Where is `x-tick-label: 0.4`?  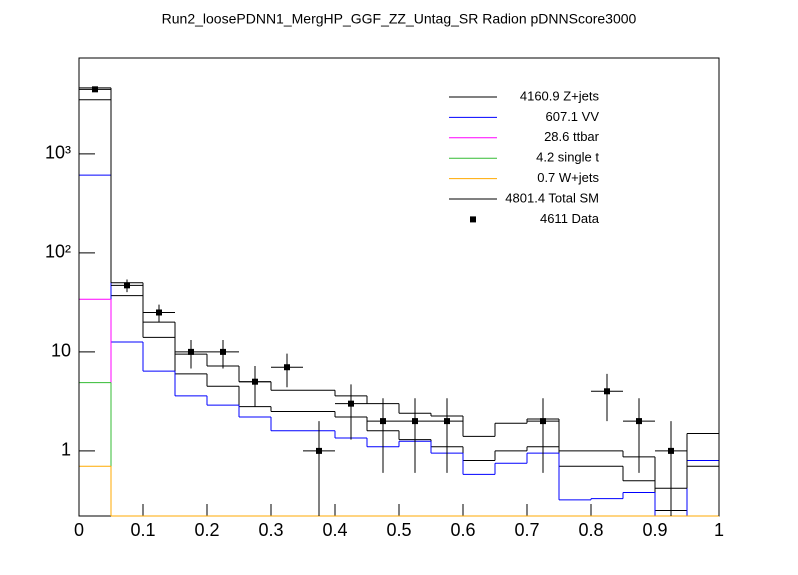
x-tick-label: 0.4 is located at coordinates (334, 530).